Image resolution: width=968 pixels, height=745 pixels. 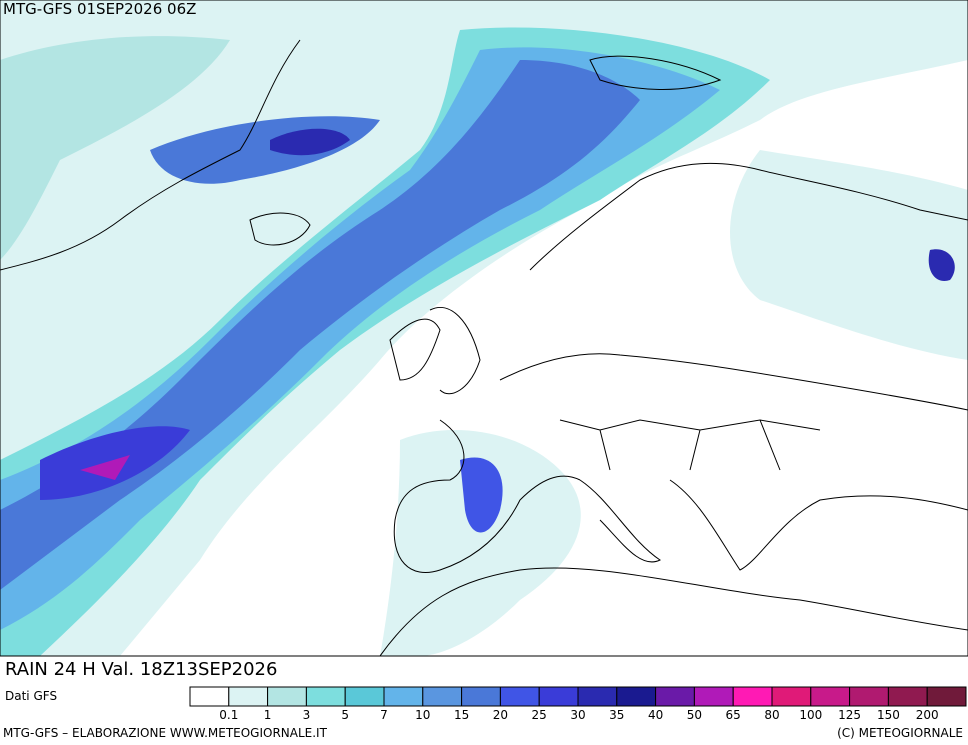 What do you see at coordinates (900, 733) in the screenshot?
I see `footer-right: (C) METEOGIORNALE` at bounding box center [900, 733].